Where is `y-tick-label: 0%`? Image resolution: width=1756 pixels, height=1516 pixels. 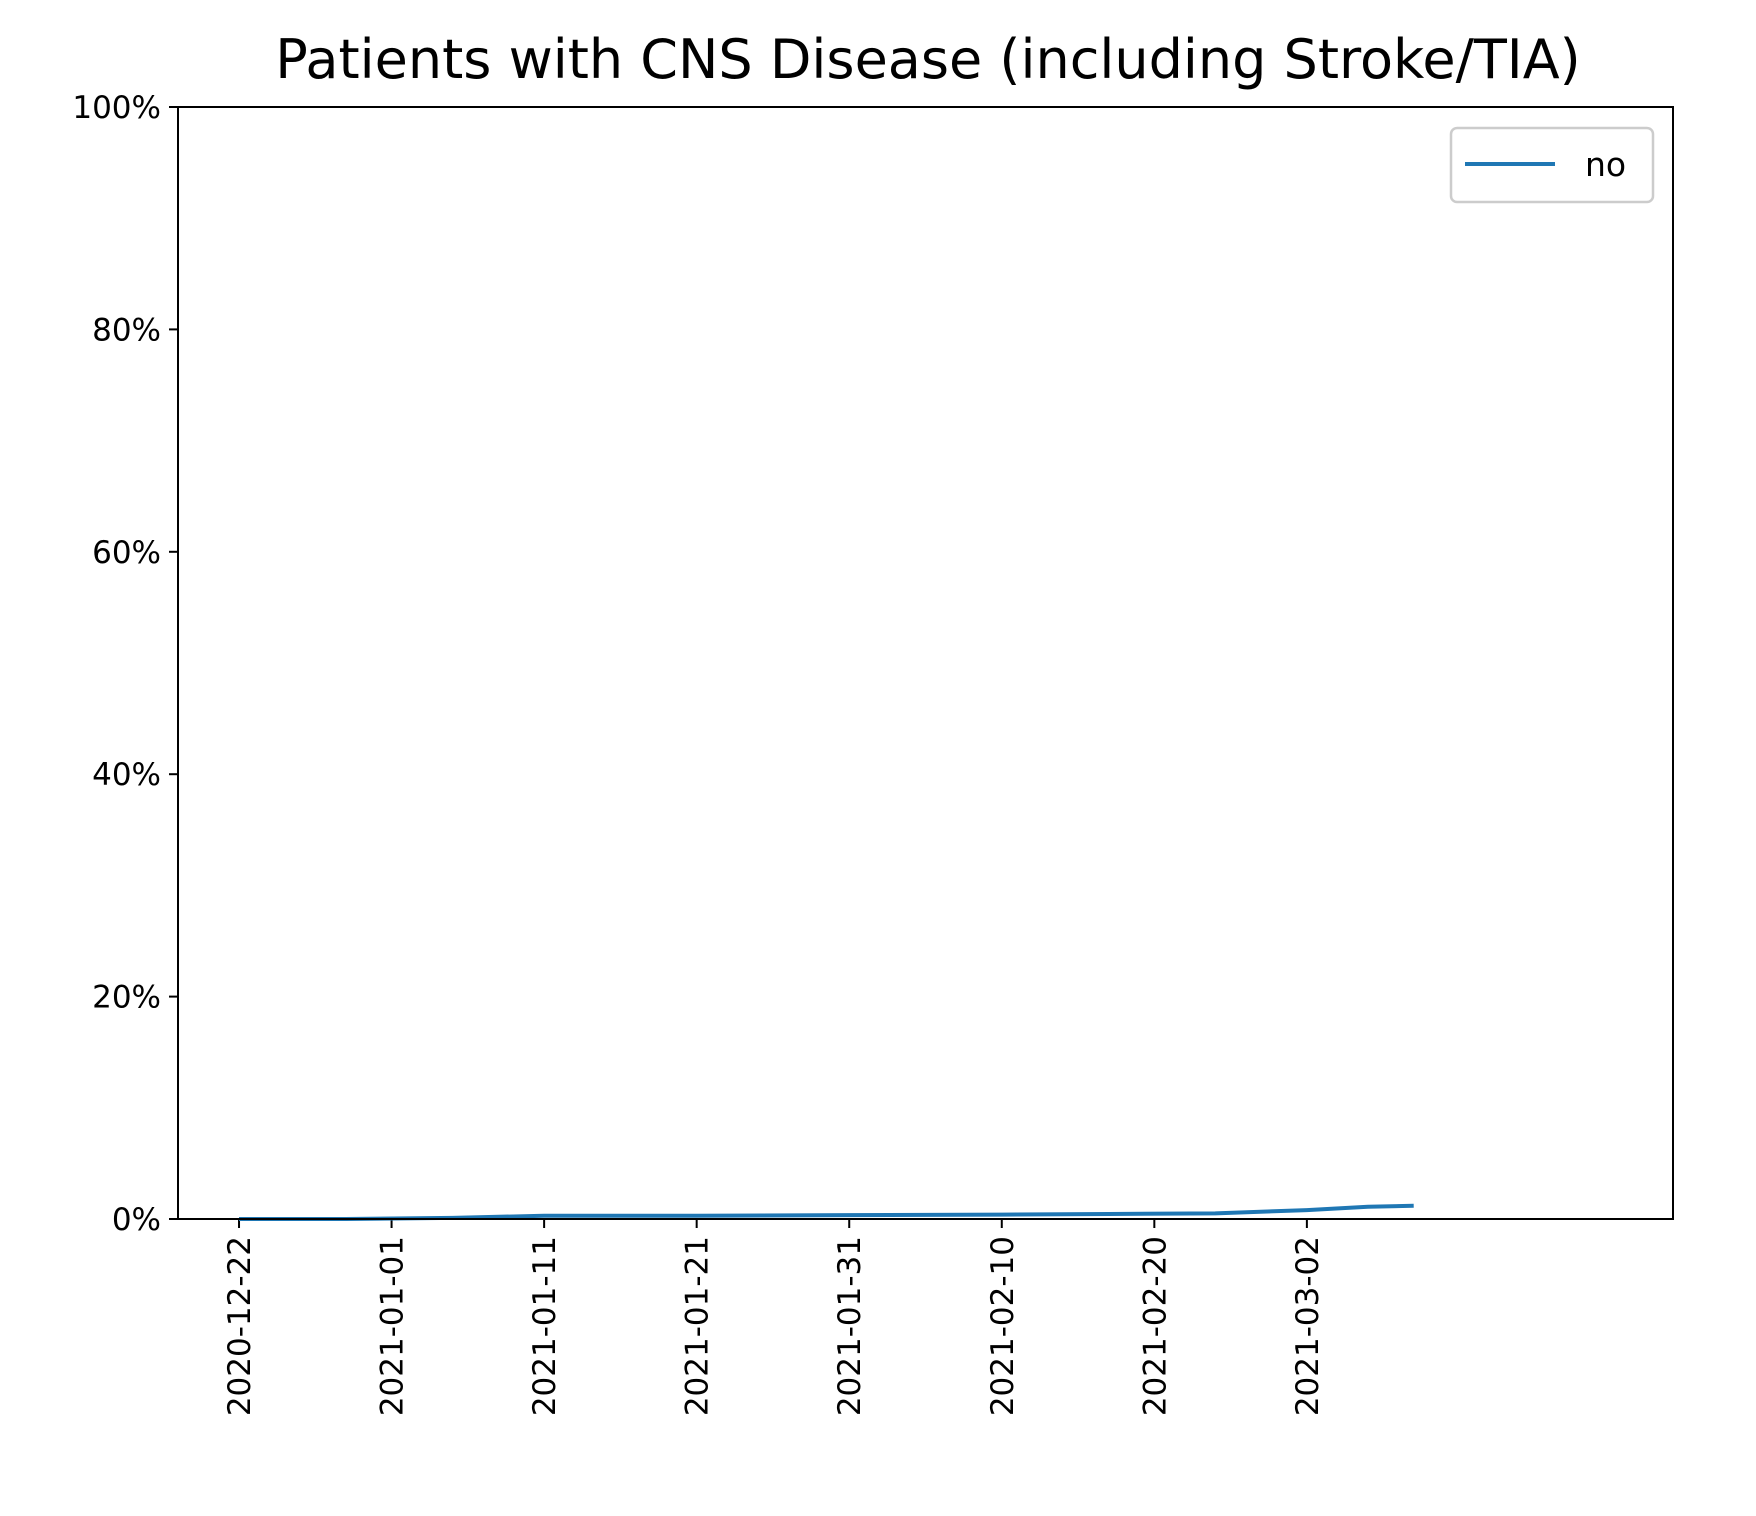 y-tick-label: 0% is located at coordinates (136, 1220).